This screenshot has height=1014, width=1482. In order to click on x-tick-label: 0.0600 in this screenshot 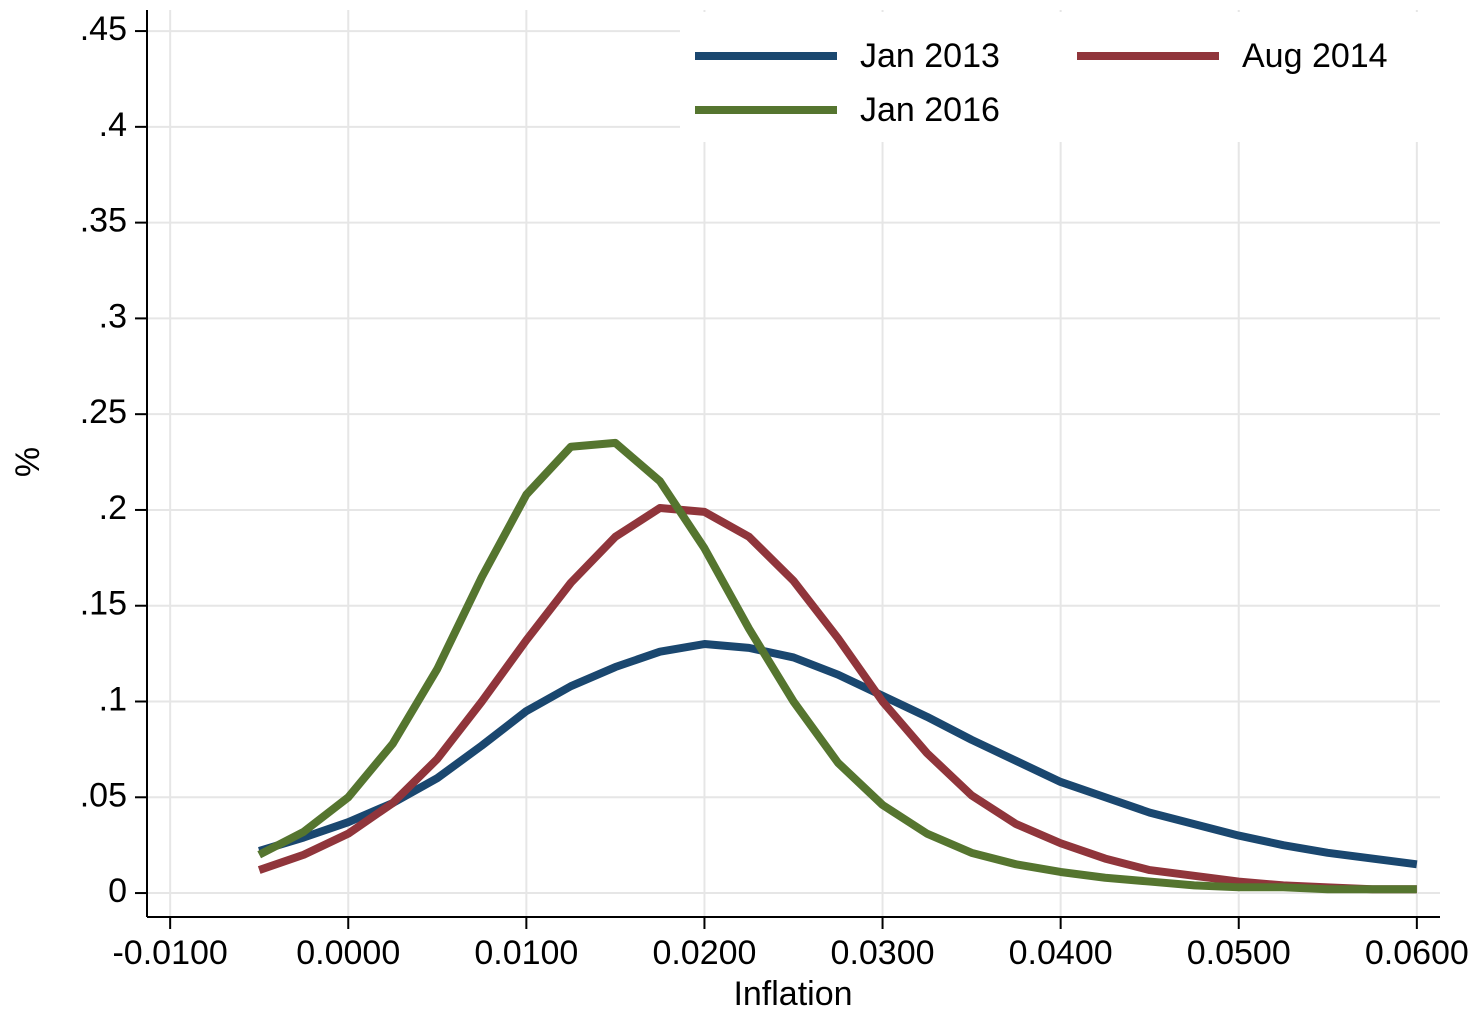, I will do `click(1417, 953)`.